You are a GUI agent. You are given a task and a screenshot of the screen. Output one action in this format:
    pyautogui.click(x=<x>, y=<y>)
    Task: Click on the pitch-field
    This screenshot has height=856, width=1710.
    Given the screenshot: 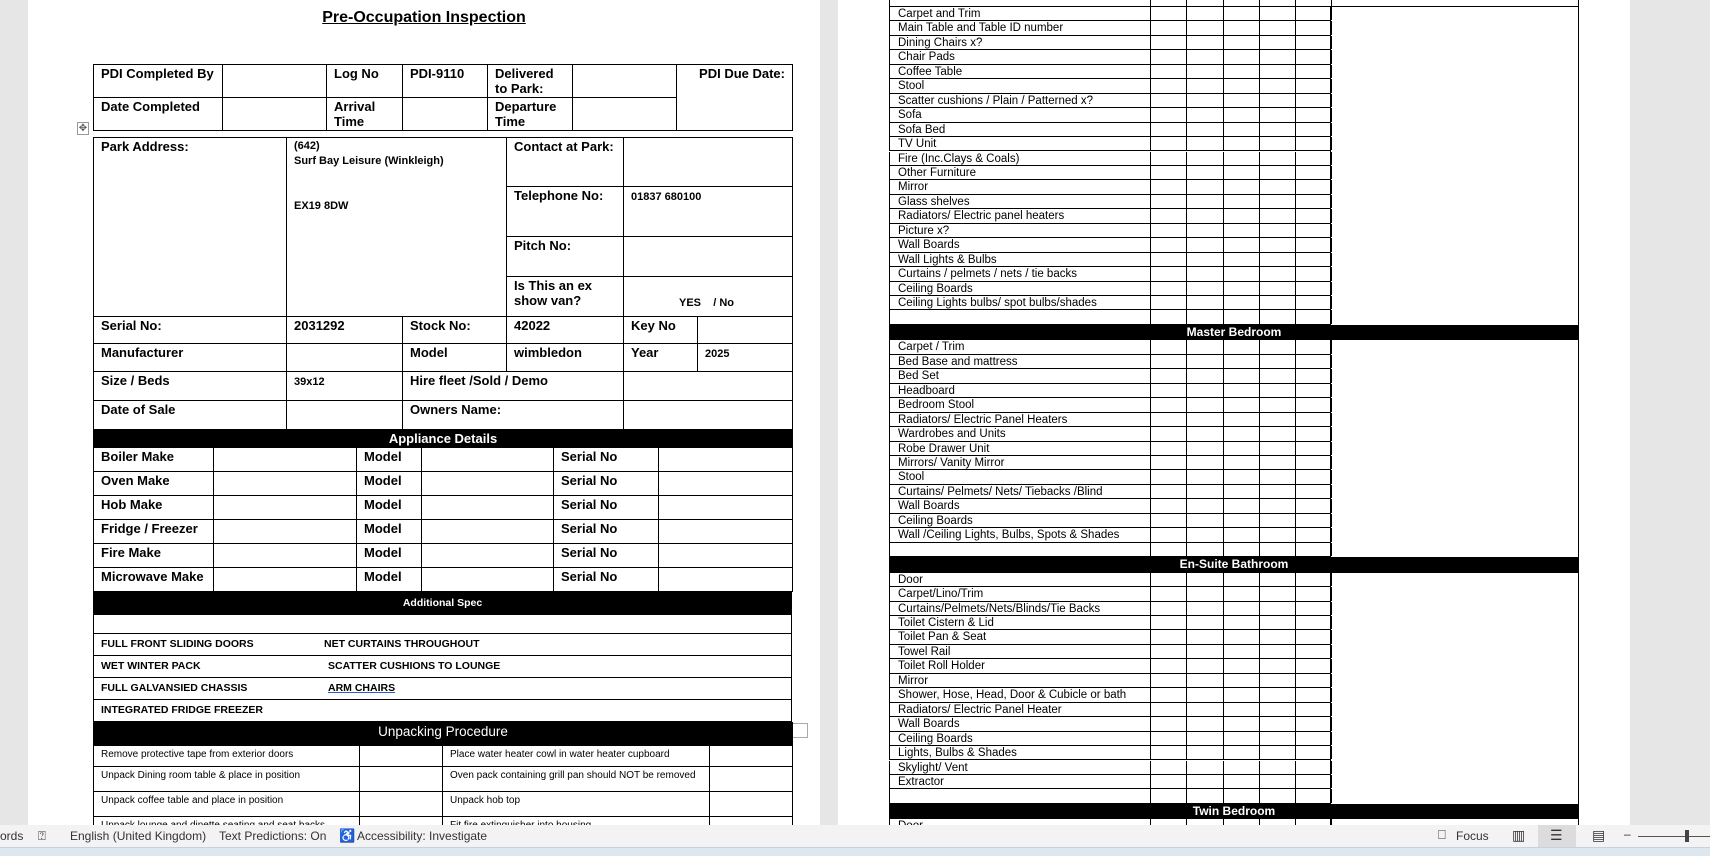 What is the action you would take?
    pyautogui.click(x=708, y=256)
    